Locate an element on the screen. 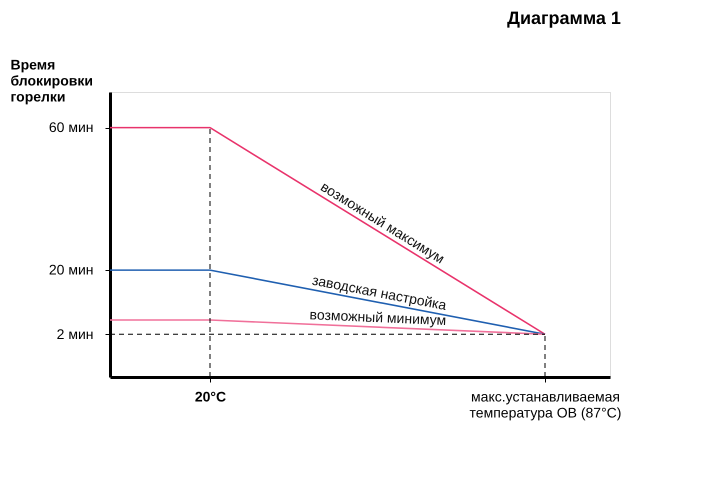  x-tick-label: 20°C is located at coordinates (210, 396).